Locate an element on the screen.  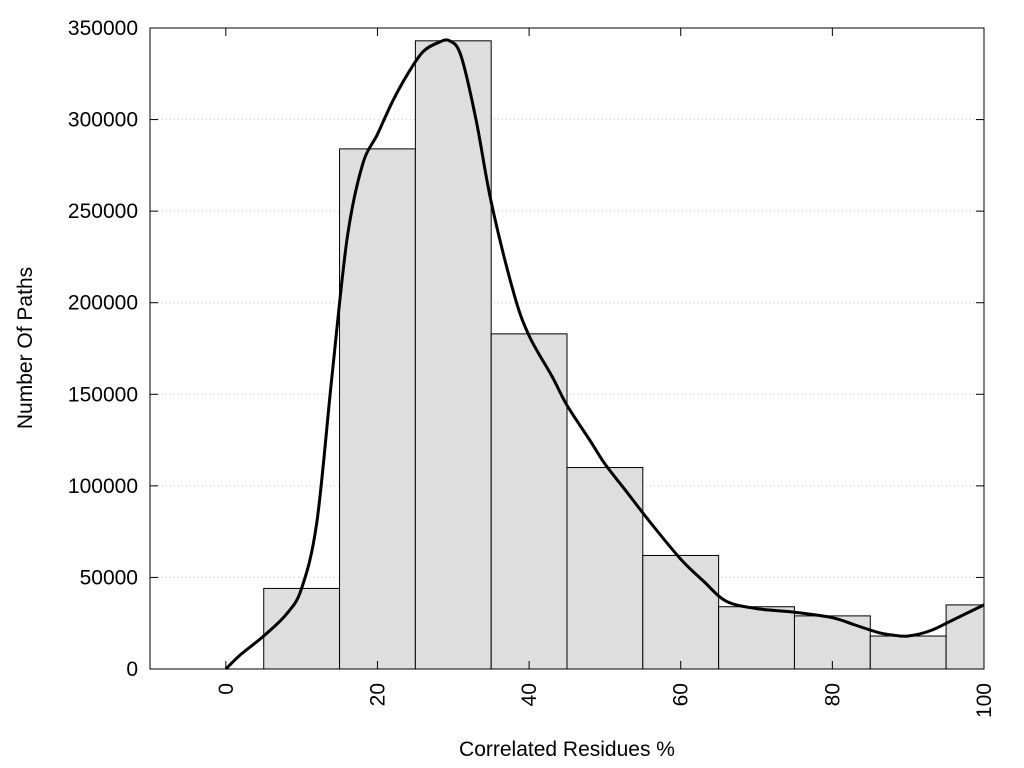
x-tick-label: 100 is located at coordinates (984, 700).